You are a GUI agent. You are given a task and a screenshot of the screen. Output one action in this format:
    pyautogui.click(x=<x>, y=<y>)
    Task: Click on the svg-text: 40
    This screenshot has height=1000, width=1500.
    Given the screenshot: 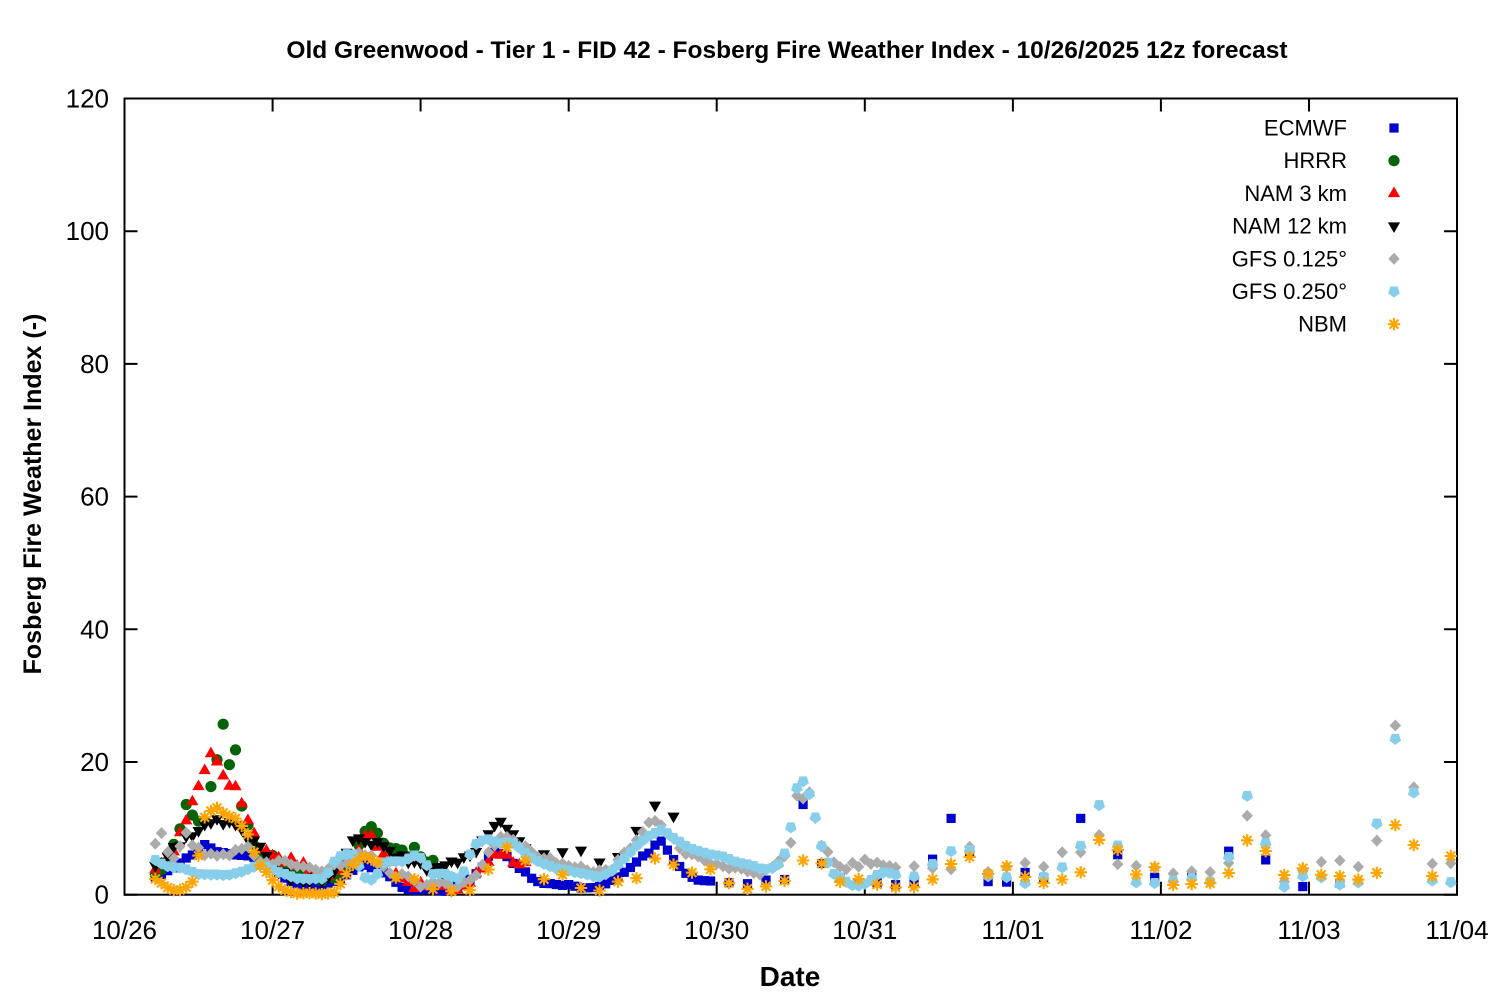 What is the action you would take?
    pyautogui.click(x=94, y=629)
    